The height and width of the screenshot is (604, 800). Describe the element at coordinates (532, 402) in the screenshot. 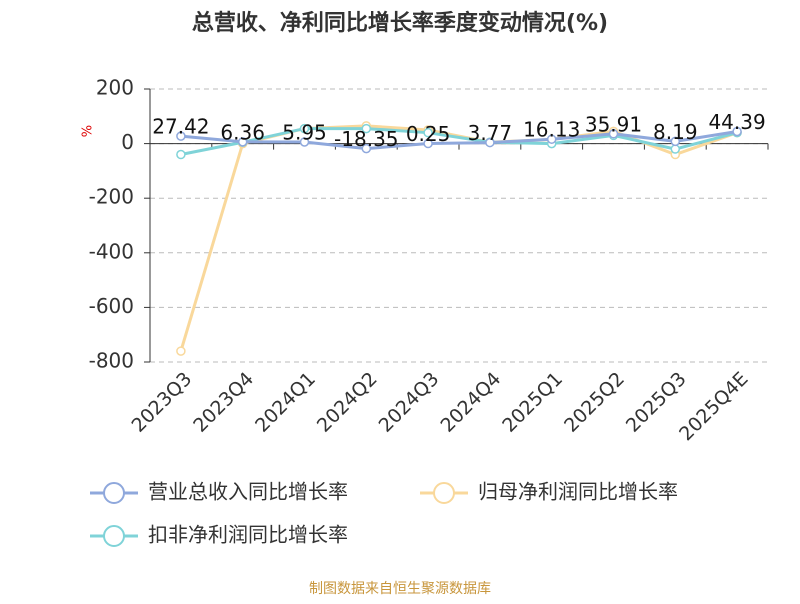

I see `x-tick-label: 2025Q1` at that location.